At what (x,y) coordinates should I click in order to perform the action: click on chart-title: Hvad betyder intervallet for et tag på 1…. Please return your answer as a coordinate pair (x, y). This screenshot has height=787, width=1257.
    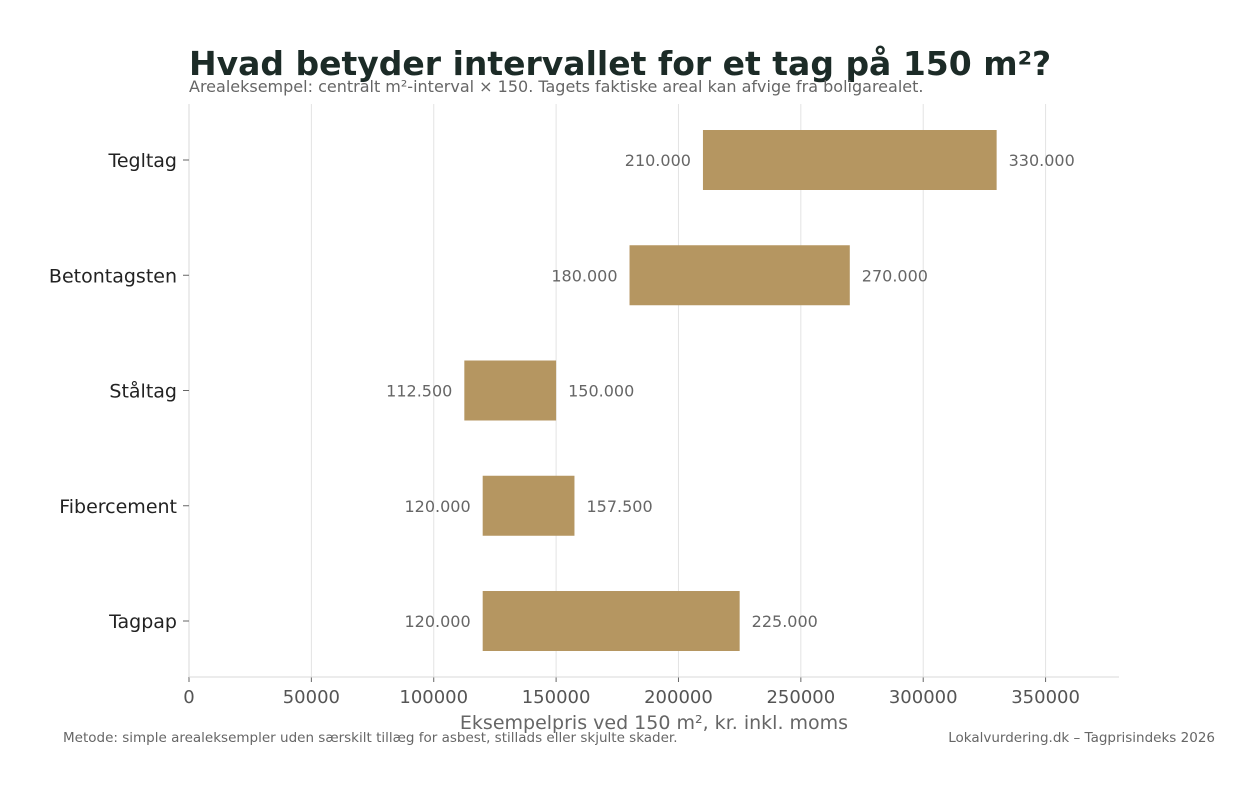
    Looking at the image, I should click on (620, 63).